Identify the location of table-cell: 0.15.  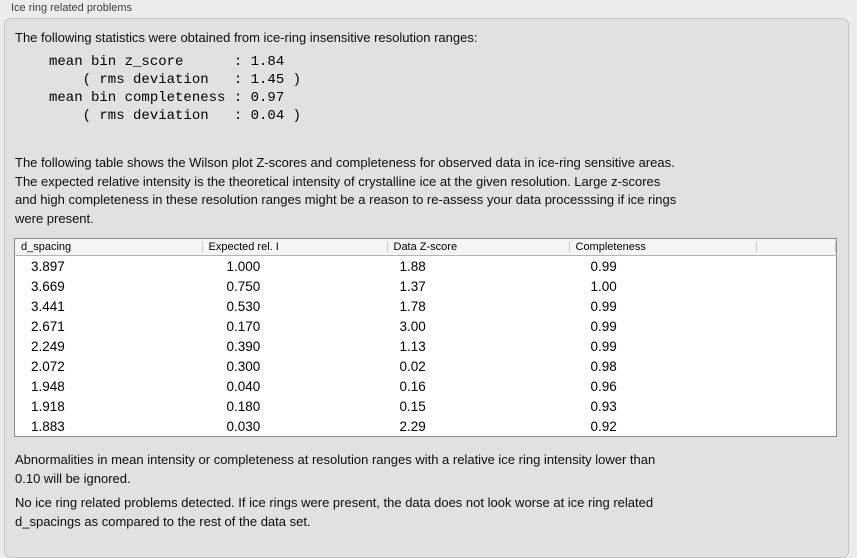
(412, 406).